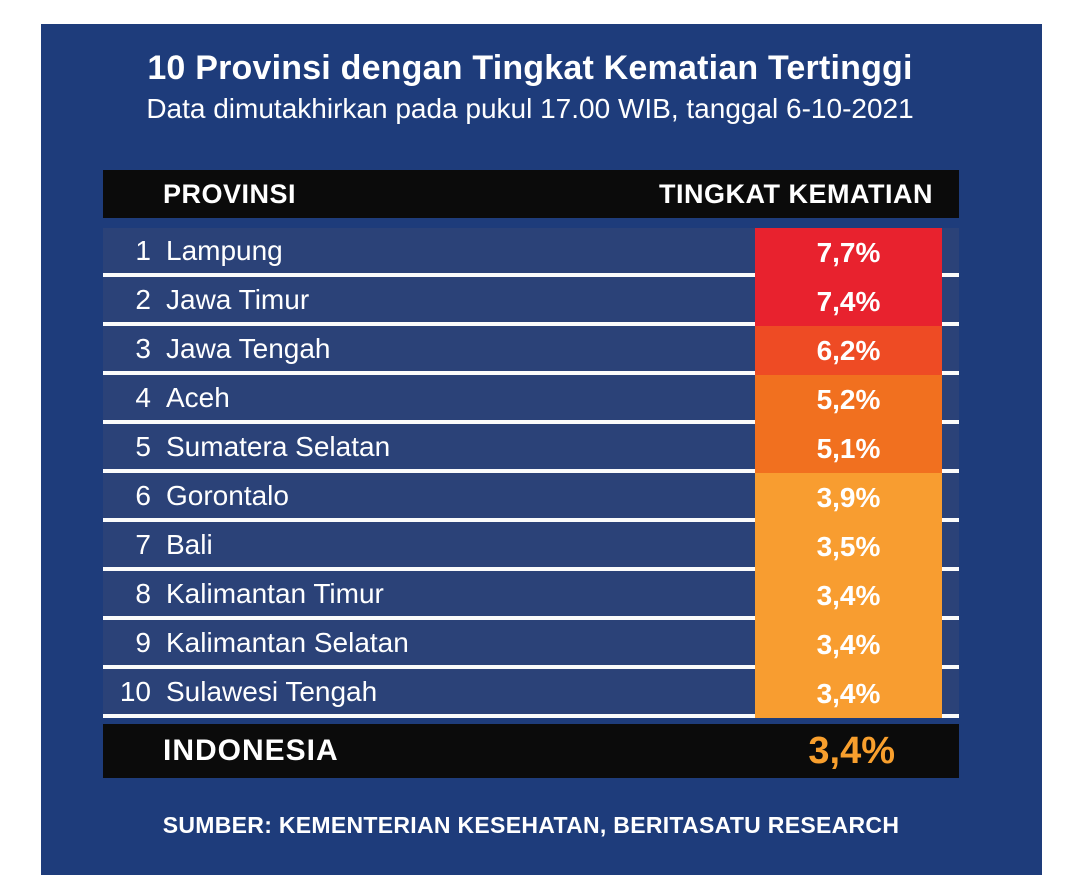 The width and height of the screenshot is (1065, 892). Describe the element at coordinates (143, 495) in the screenshot. I see `row-rank: 6` at that location.